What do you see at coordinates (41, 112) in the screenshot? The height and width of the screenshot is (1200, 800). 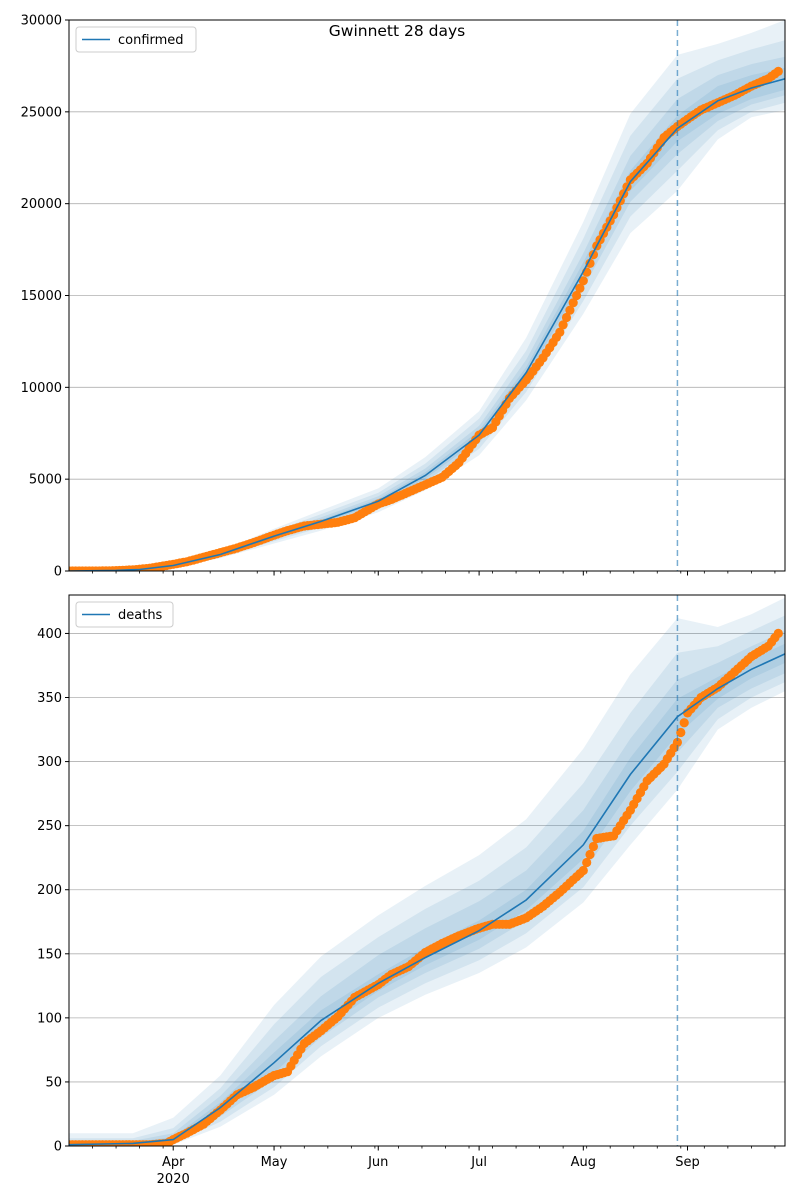 I see `y-tick-label: 25000` at bounding box center [41, 112].